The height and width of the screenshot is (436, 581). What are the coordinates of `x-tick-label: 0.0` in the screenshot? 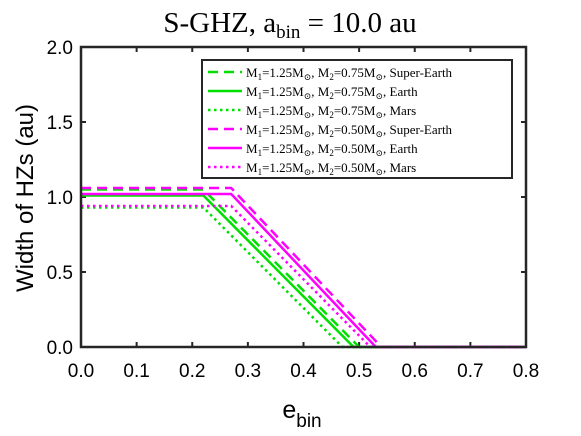 It's located at (81, 371).